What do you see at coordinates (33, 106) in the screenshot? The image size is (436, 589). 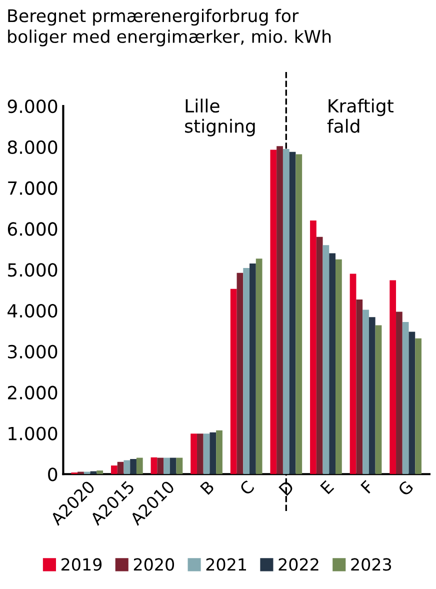 I see `y-tick-label: 9.000` at bounding box center [33, 106].